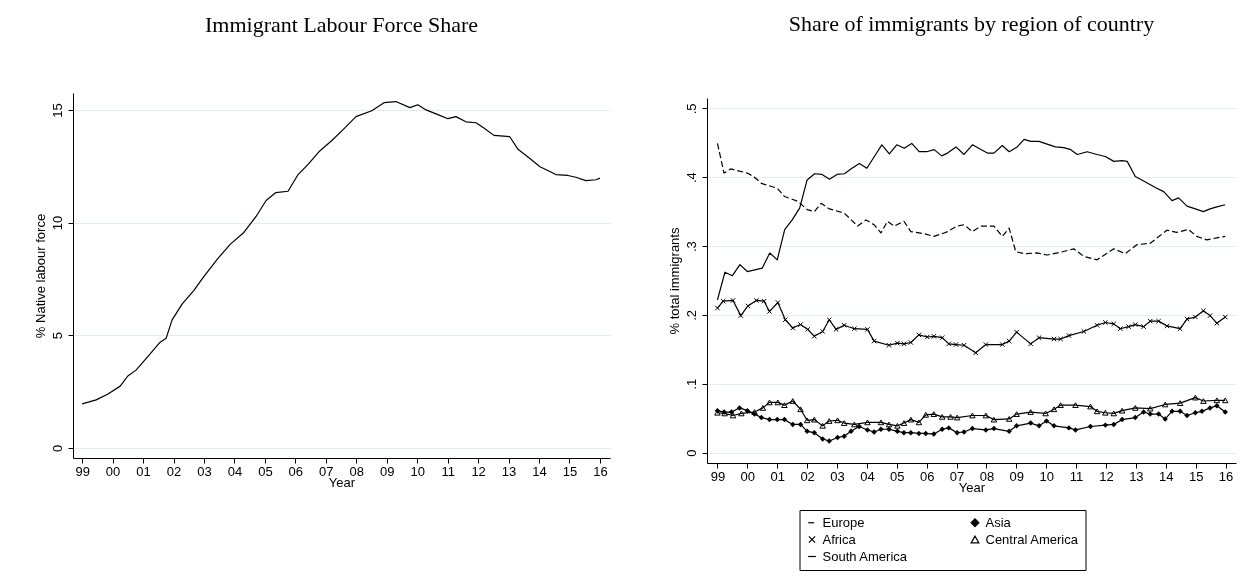 The height and width of the screenshot is (588, 1248). Describe the element at coordinates (897, 476) in the screenshot. I see `x-tick-label: 05` at that location.